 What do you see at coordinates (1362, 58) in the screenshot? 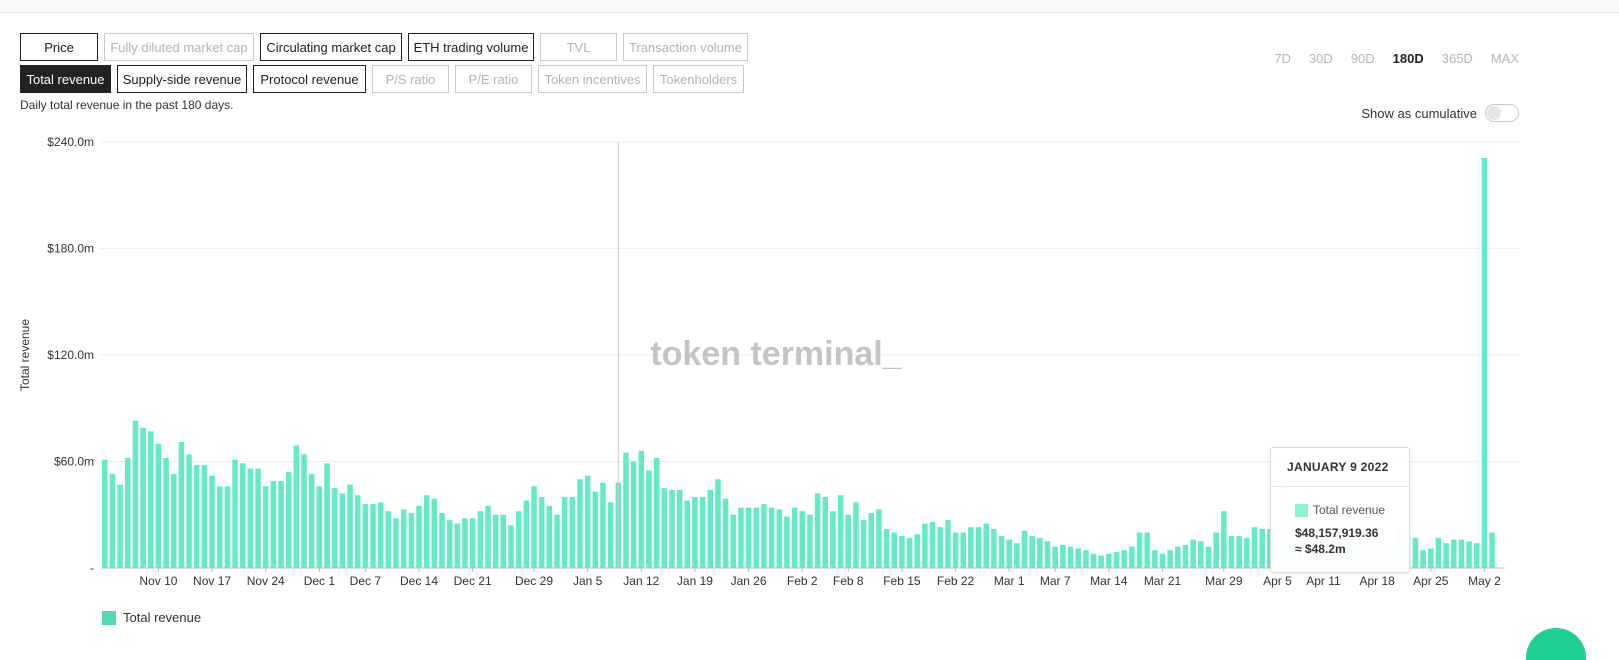
I see `range-90d: 90D` at bounding box center [1362, 58].